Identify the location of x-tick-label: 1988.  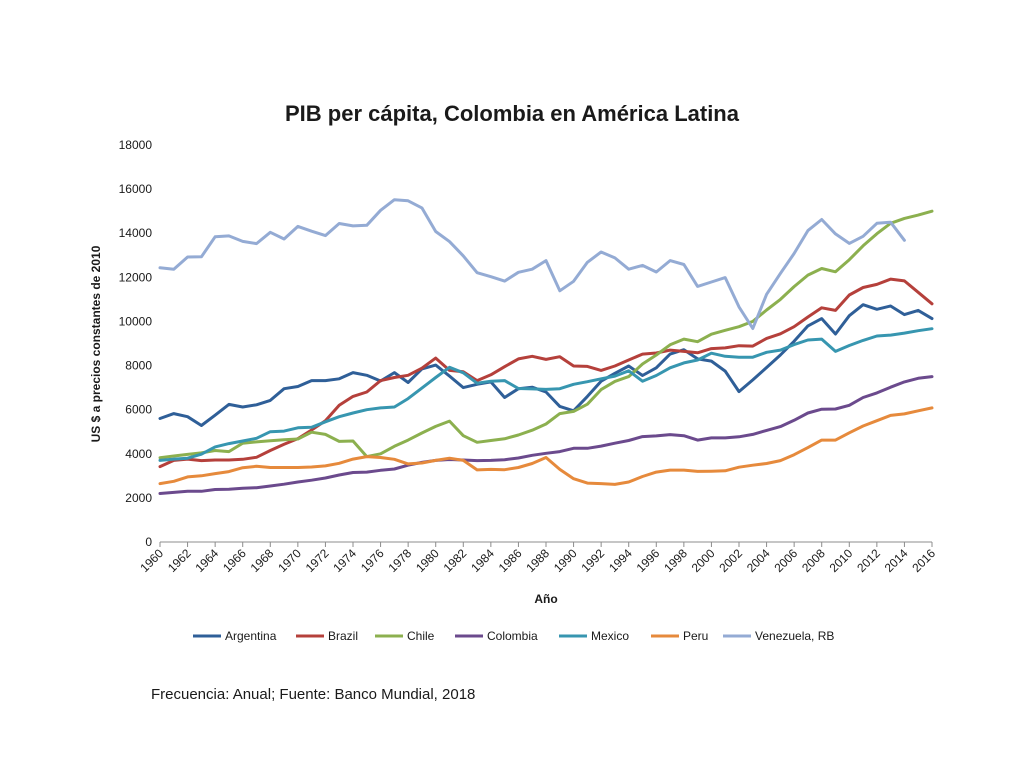
(537, 560).